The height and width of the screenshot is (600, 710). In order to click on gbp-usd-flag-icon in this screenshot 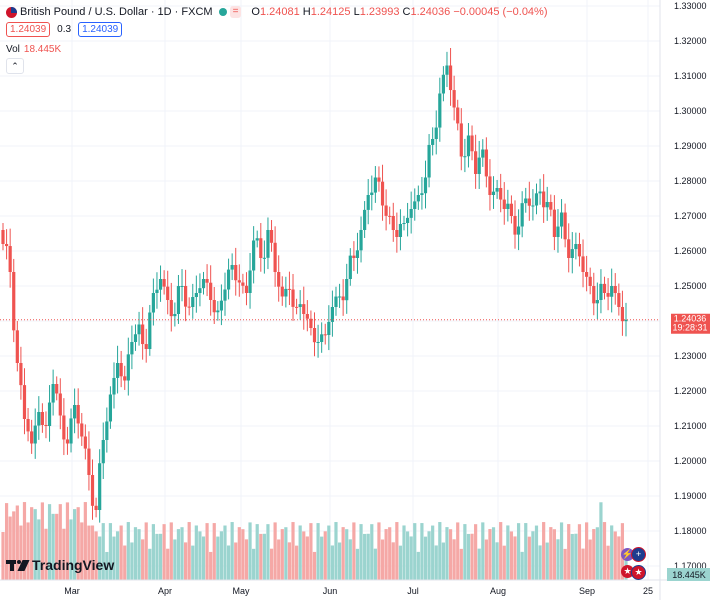, I will do `click(11, 12)`.